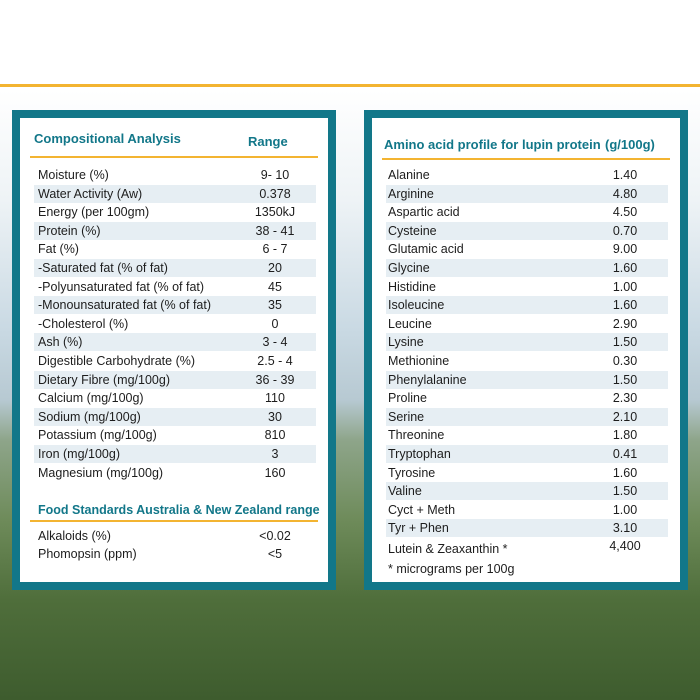 The width and height of the screenshot is (700, 700). I want to click on column-header: Range, so click(268, 141).